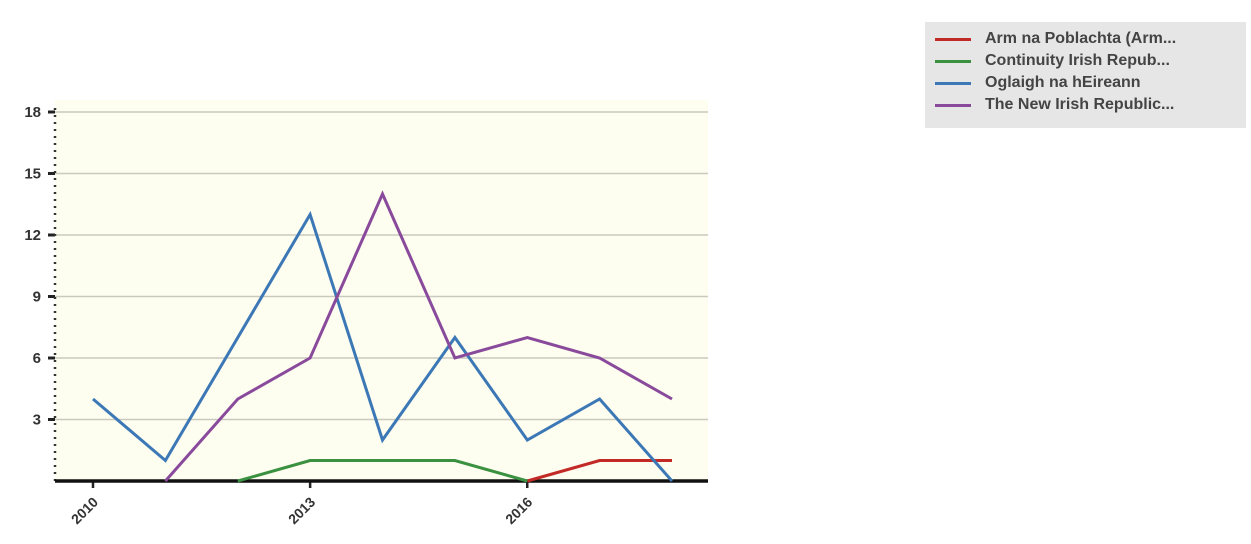 The width and height of the screenshot is (1251, 544). Describe the element at coordinates (518, 510) in the screenshot. I see `x-tick-label: 2016` at that location.